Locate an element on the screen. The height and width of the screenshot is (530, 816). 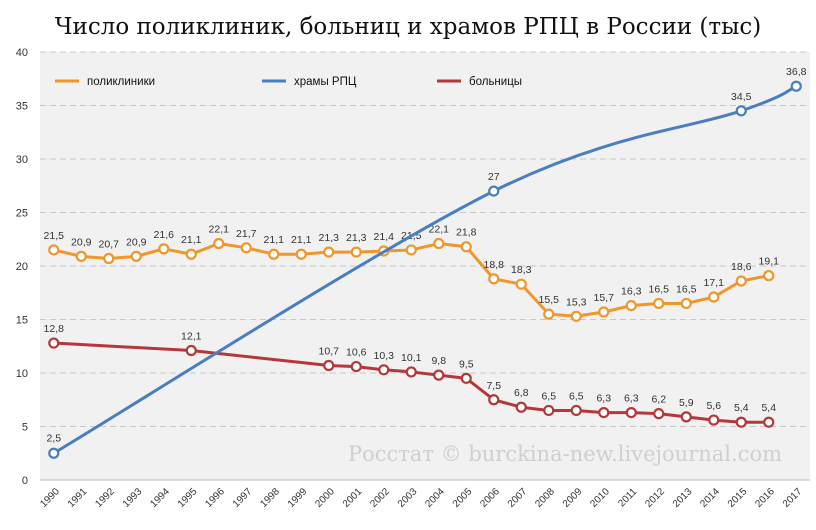
x-tick-label: 2016 is located at coordinates (765, 498).